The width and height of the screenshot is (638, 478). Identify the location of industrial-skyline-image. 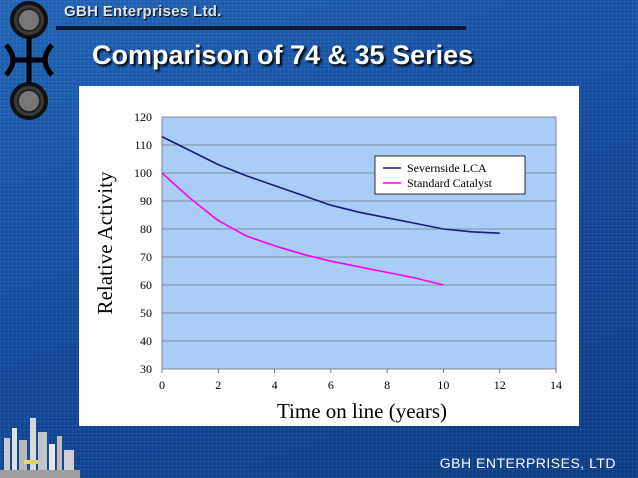
(40, 448).